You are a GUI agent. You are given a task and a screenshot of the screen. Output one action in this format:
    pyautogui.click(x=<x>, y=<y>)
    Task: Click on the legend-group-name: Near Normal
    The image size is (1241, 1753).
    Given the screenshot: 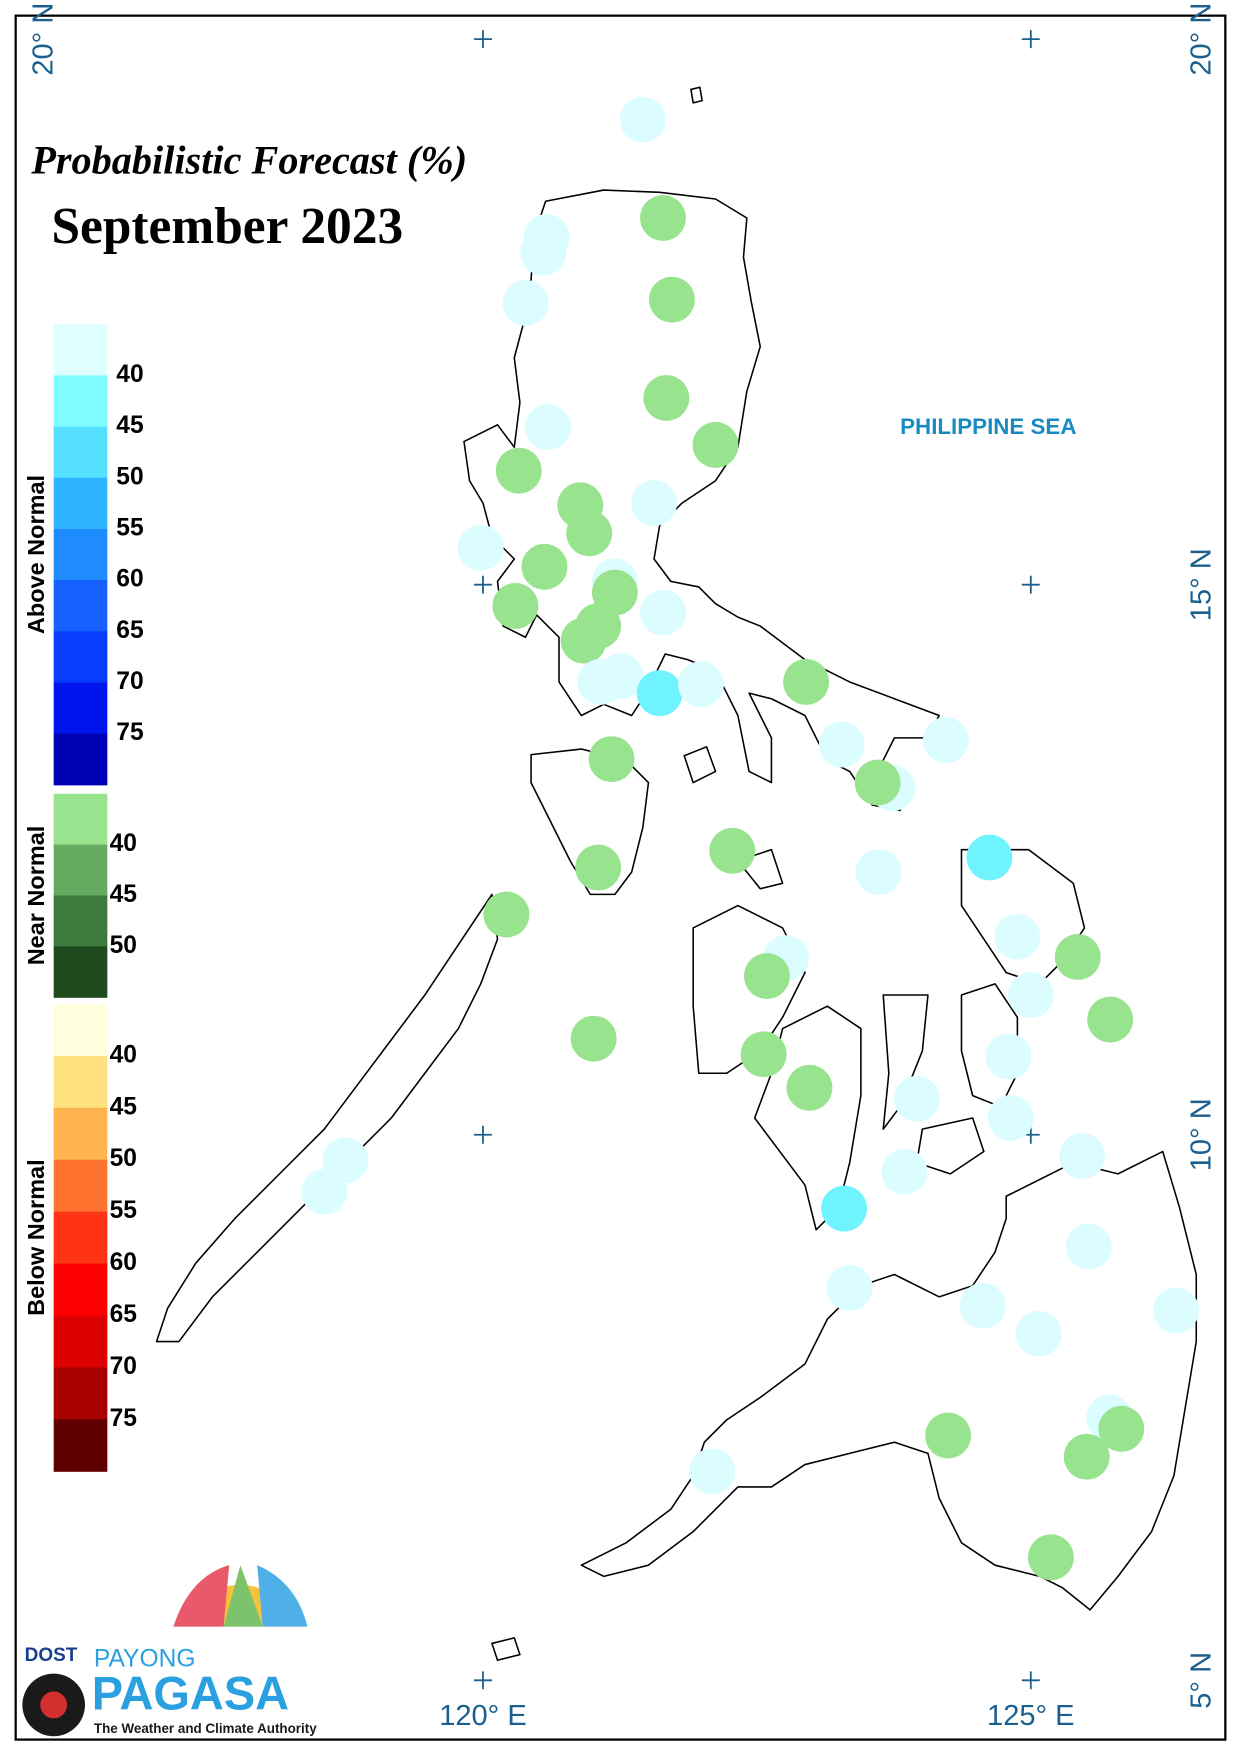 What is the action you would take?
    pyautogui.click(x=36, y=896)
    